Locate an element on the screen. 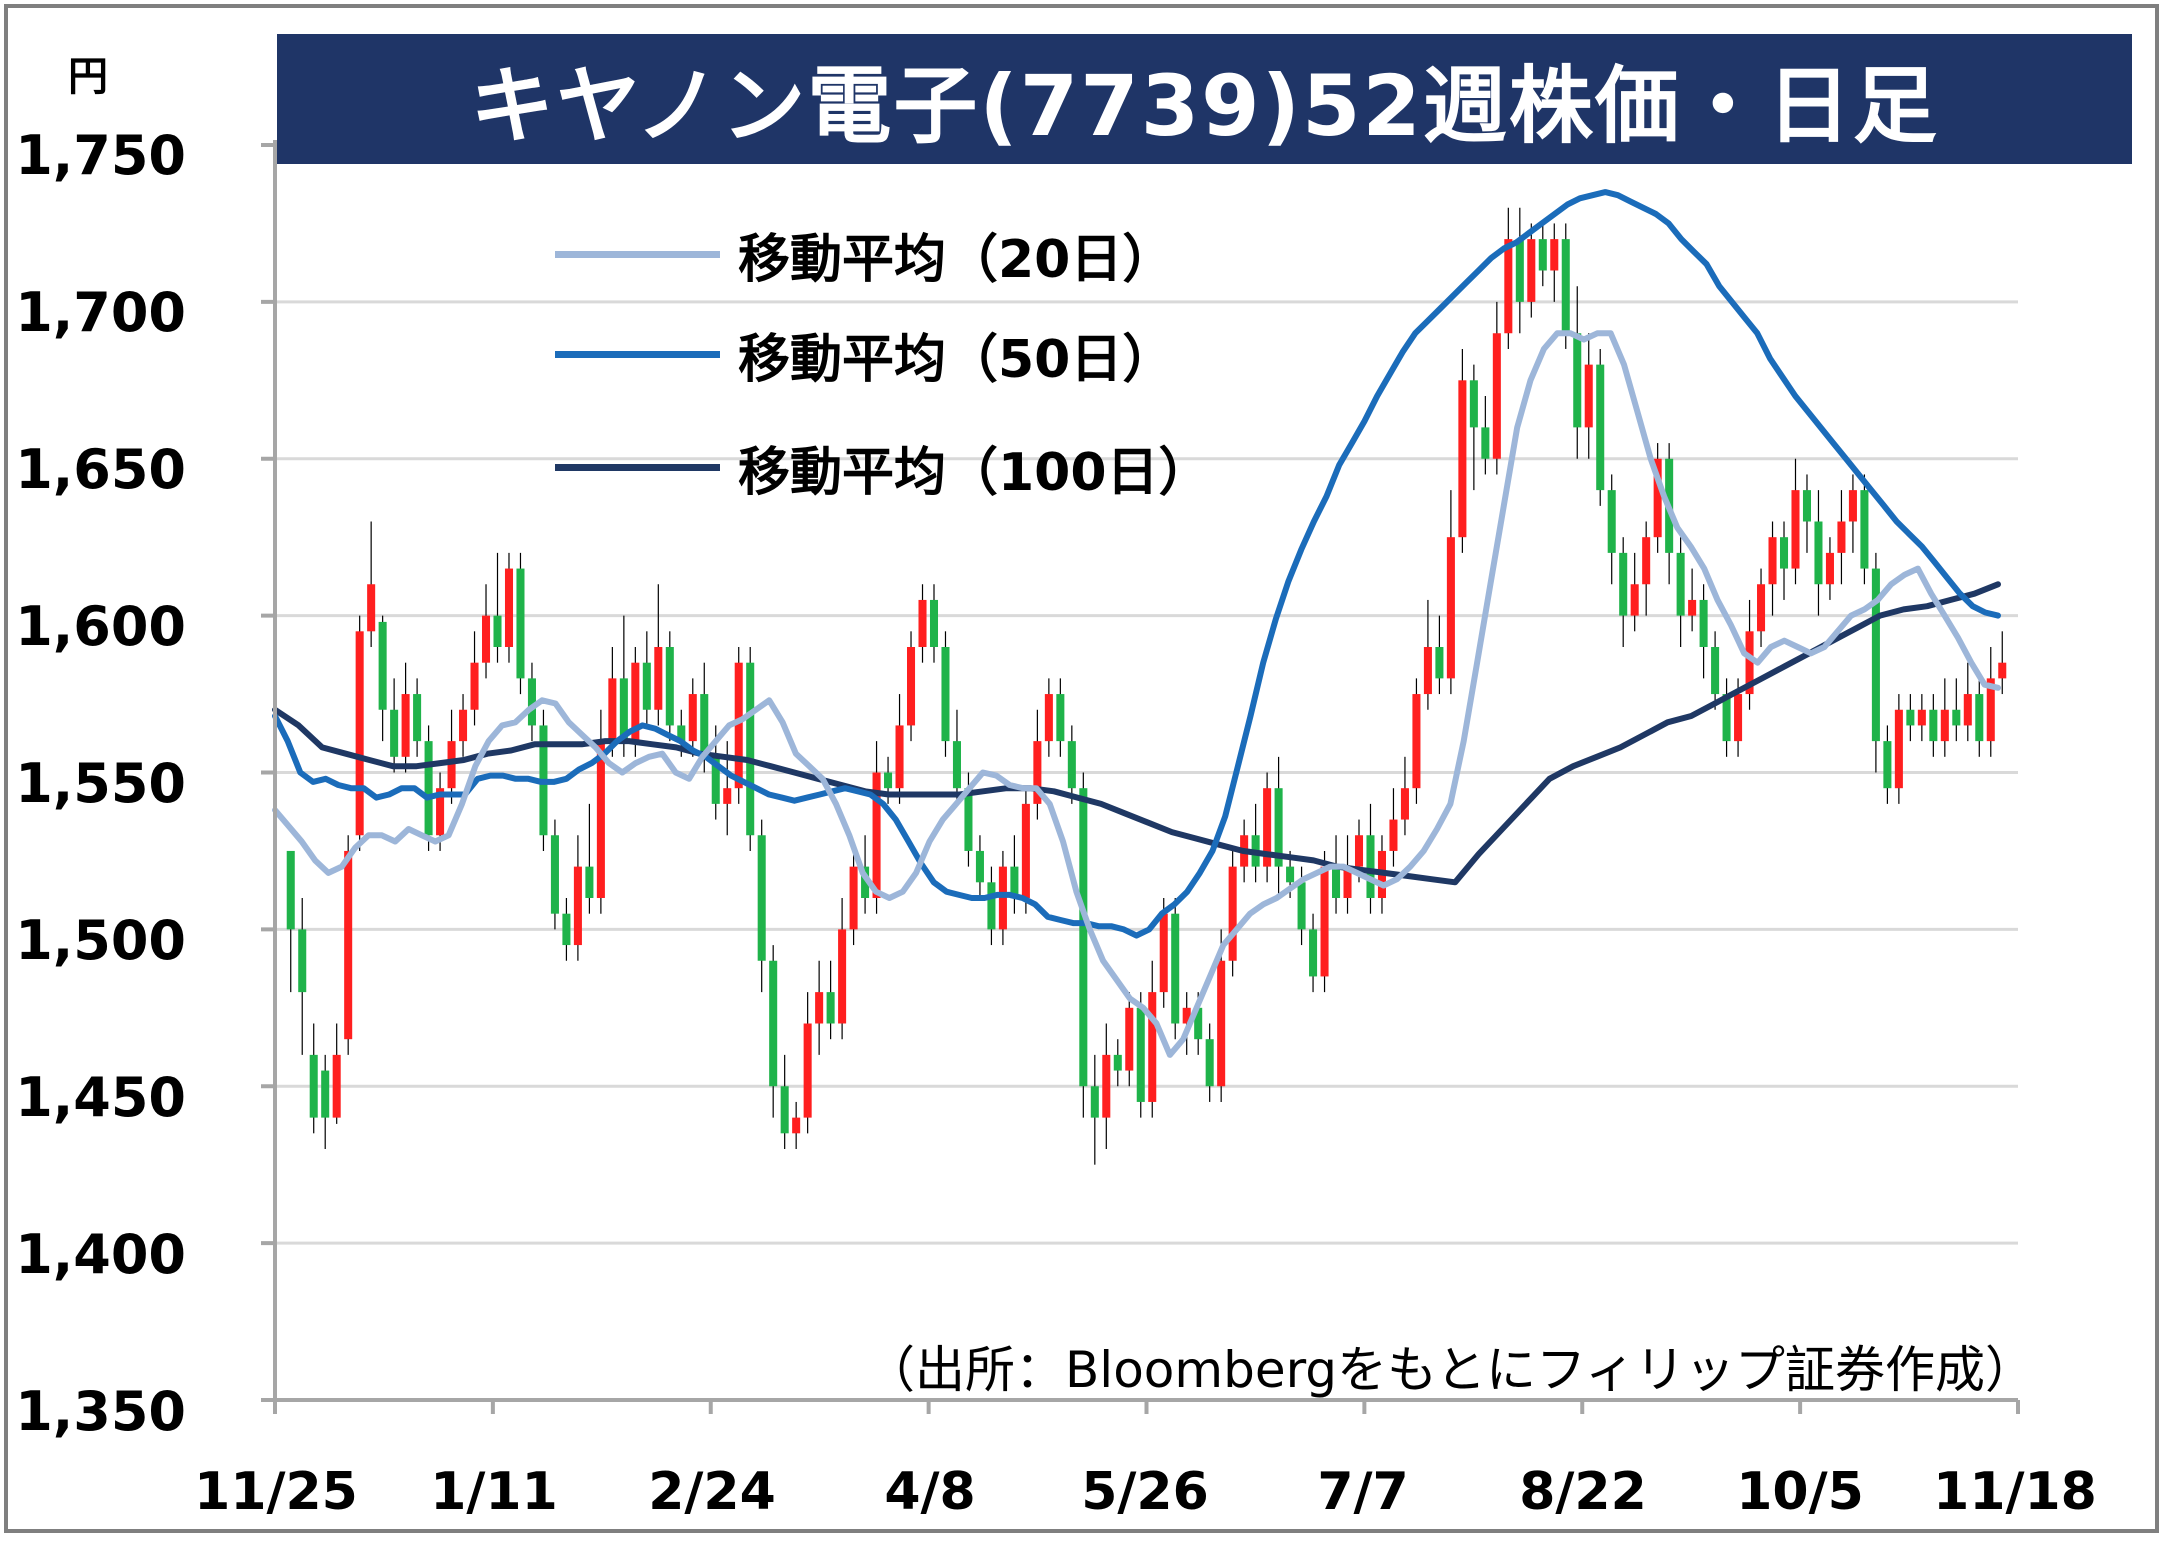 The image size is (2167, 1541). x-tick-label: 5/26 is located at coordinates (1145, 1492).